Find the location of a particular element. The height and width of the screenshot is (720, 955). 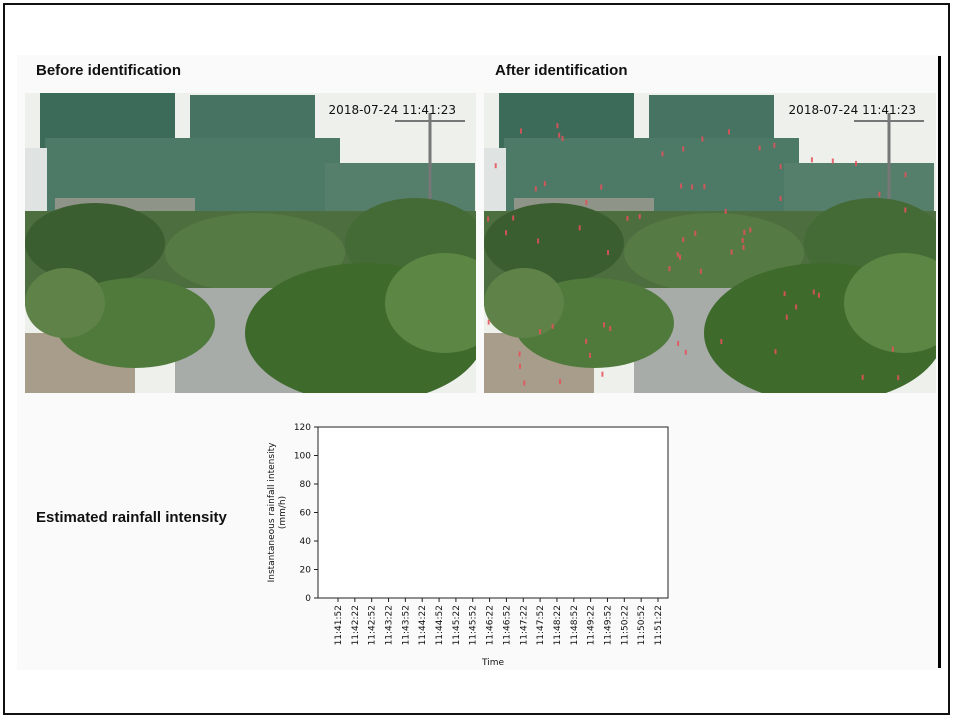

y-tick-label: 120 is located at coordinates (302, 428).